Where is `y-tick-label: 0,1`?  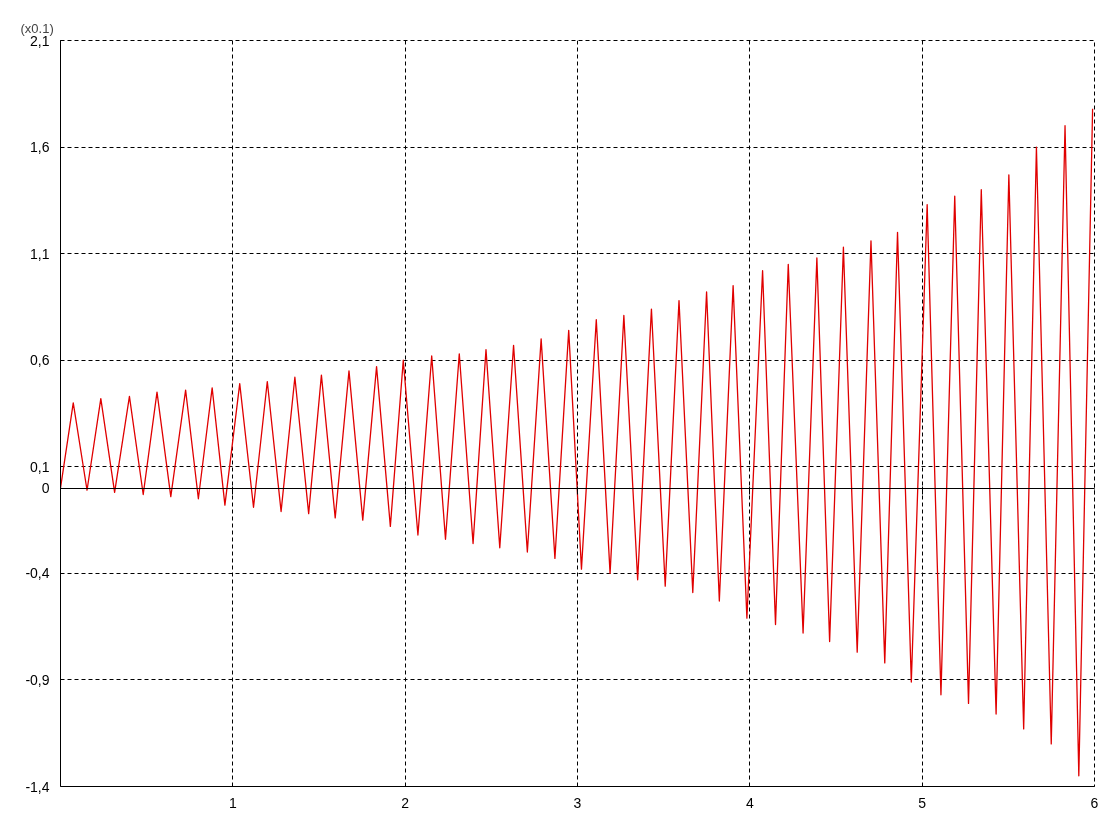
y-tick-label: 0,1 is located at coordinates (40, 466).